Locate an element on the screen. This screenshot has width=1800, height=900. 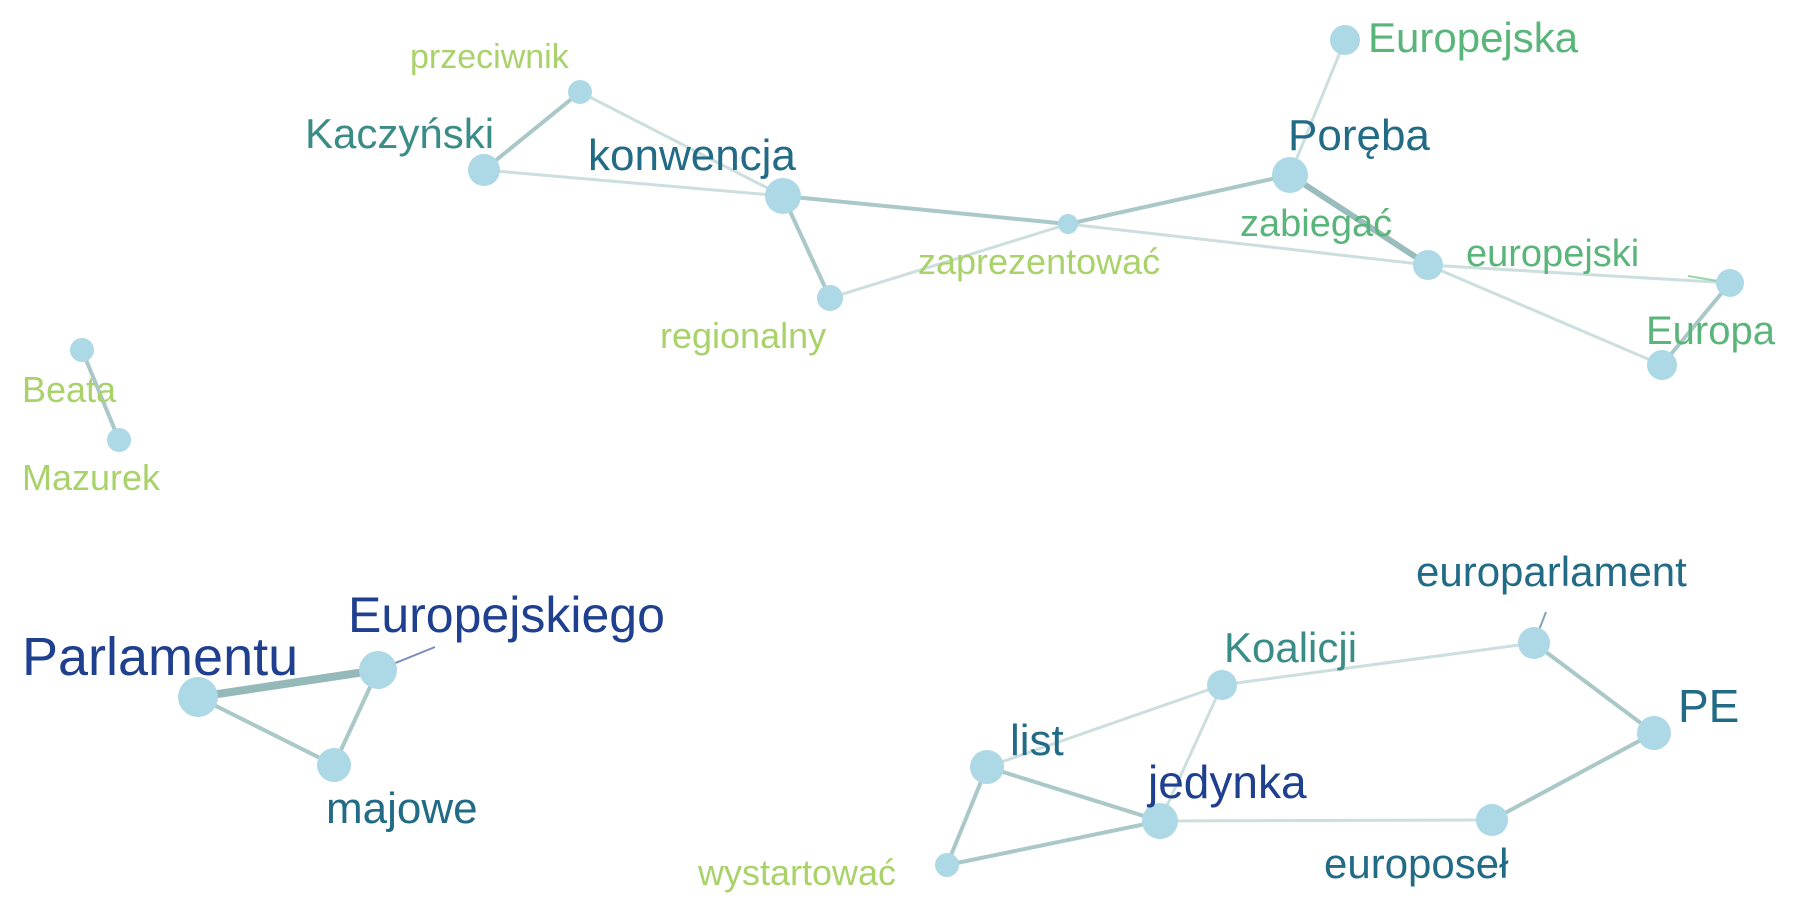
edge-Koalicji-europarlament is located at coordinates (1378, 664).